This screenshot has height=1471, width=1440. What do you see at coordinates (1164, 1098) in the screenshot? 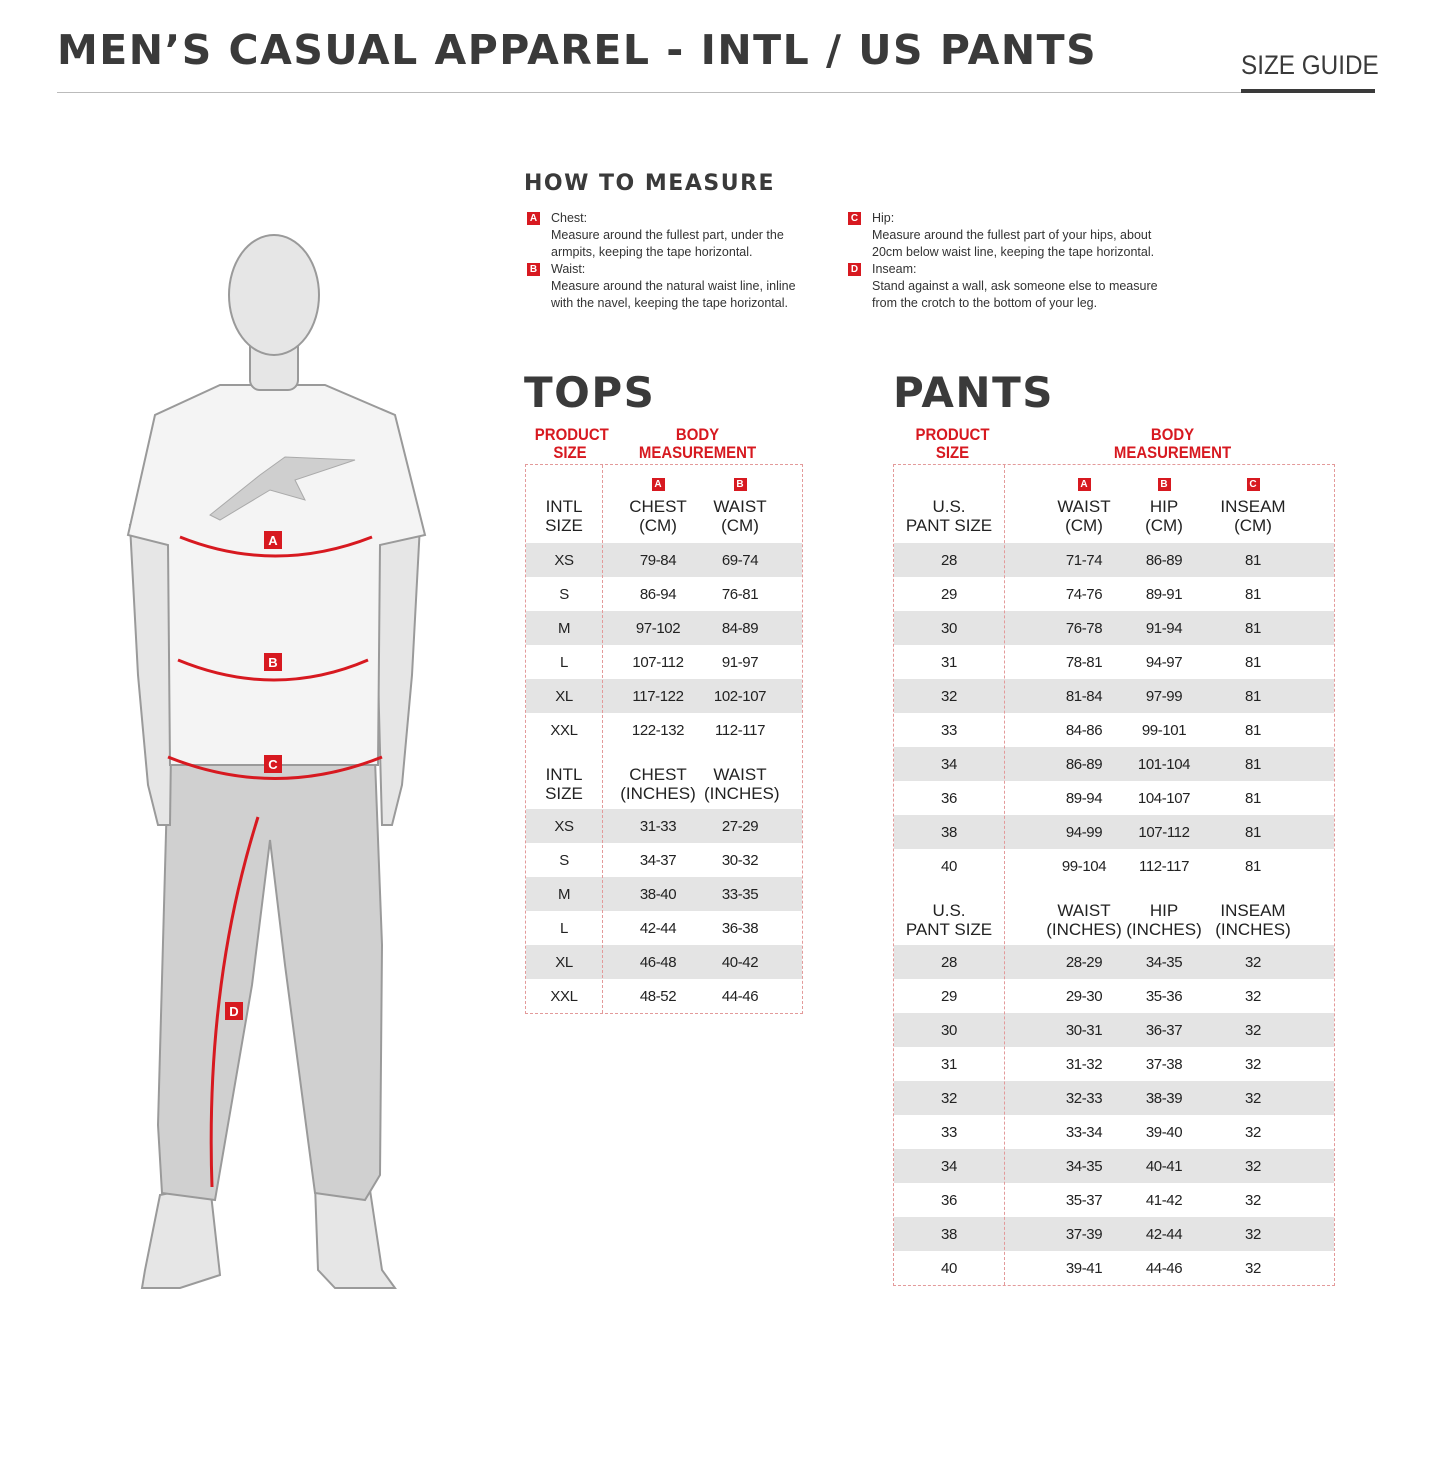
I see `pants-cell: 38-39` at bounding box center [1164, 1098].